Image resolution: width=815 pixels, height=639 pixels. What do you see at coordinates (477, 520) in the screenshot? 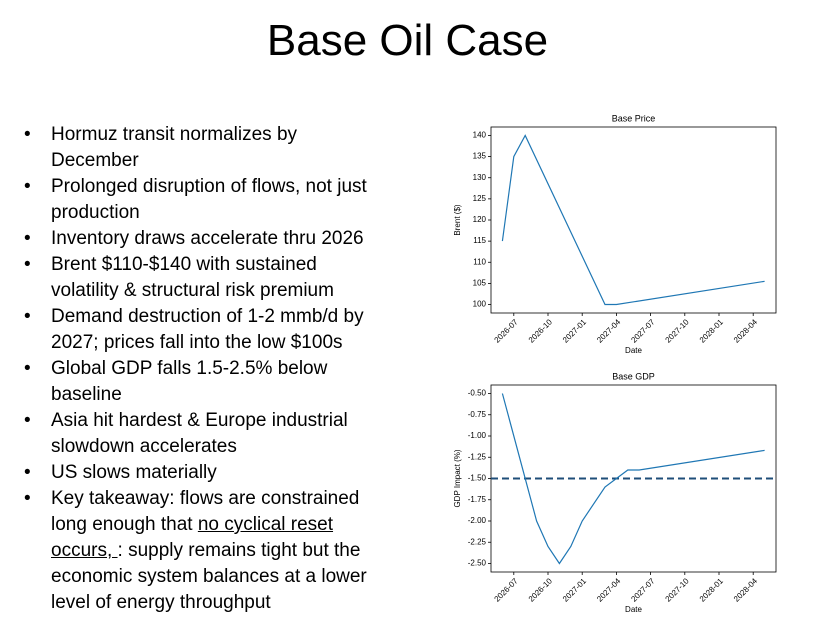
I see `y-tick-label: -2.00` at bounding box center [477, 520].